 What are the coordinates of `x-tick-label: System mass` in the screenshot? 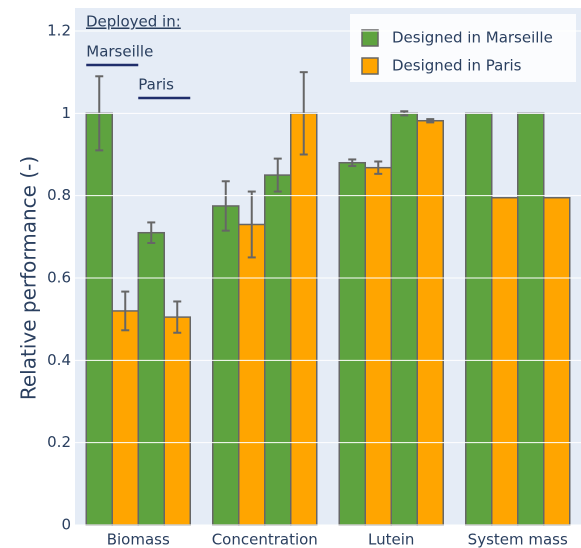 It's located at (518, 539).